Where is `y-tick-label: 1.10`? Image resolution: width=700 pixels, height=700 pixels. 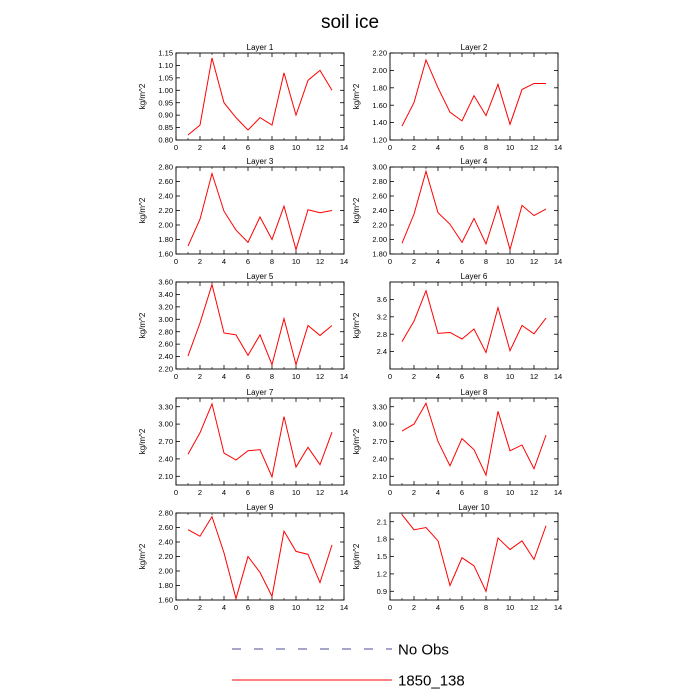 y-tick-label: 1.10 is located at coordinates (165, 65).